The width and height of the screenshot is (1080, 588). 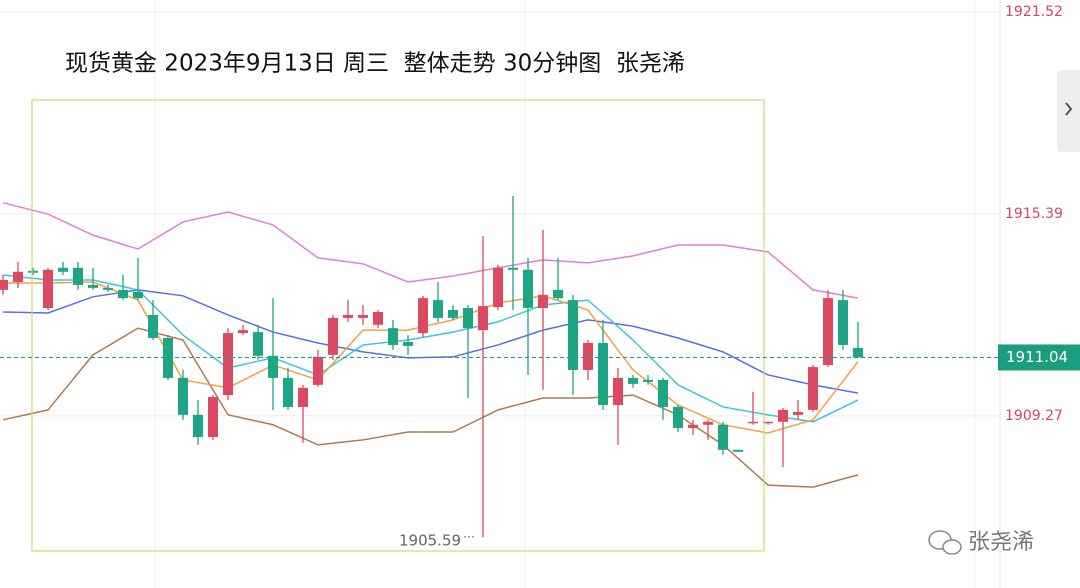 What do you see at coordinates (1001, 542) in the screenshot?
I see `watermark-text: 张尧浠` at bounding box center [1001, 542].